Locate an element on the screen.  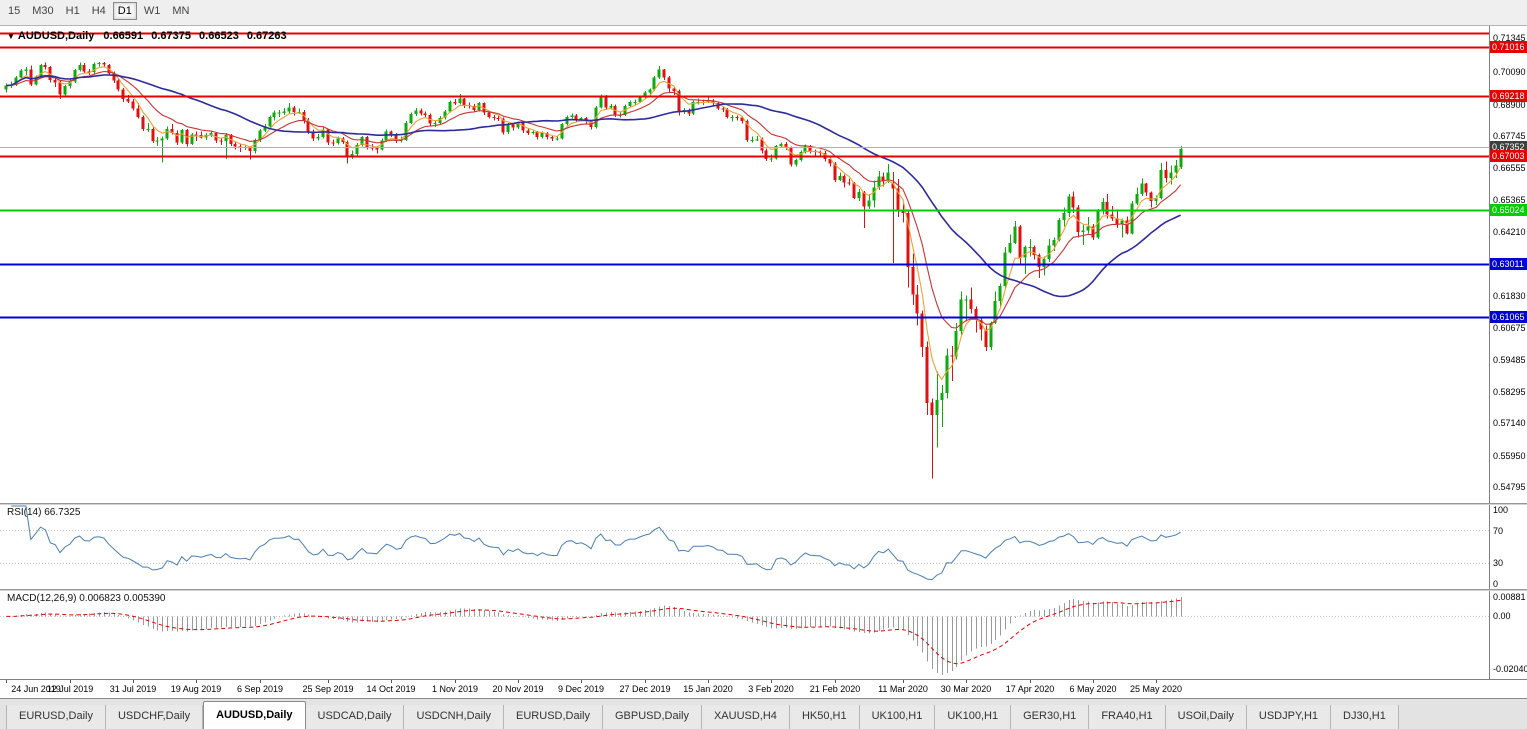
date-label: 14 Oct 2019 is located at coordinates (391, 689).